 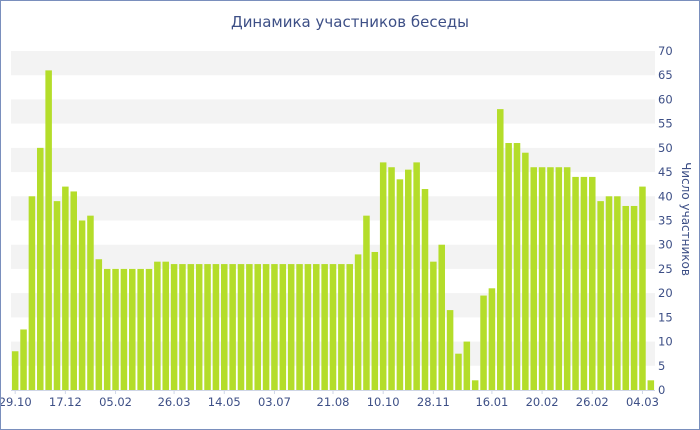 What do you see at coordinates (661, 366) in the screenshot?
I see `y-tick-label: 5` at bounding box center [661, 366].